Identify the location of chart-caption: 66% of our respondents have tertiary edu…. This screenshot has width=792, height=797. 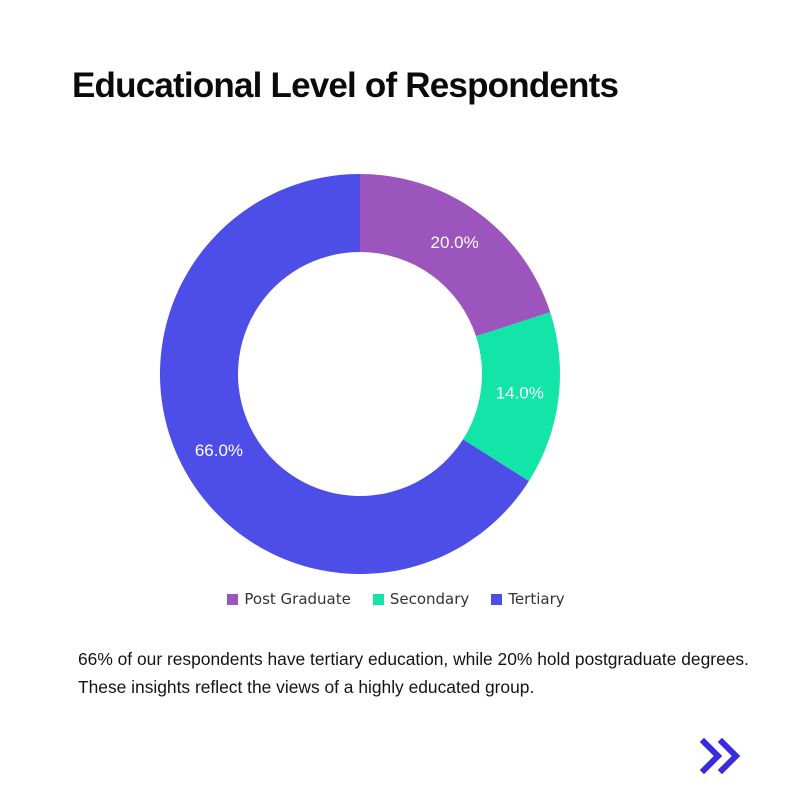
(413, 673).